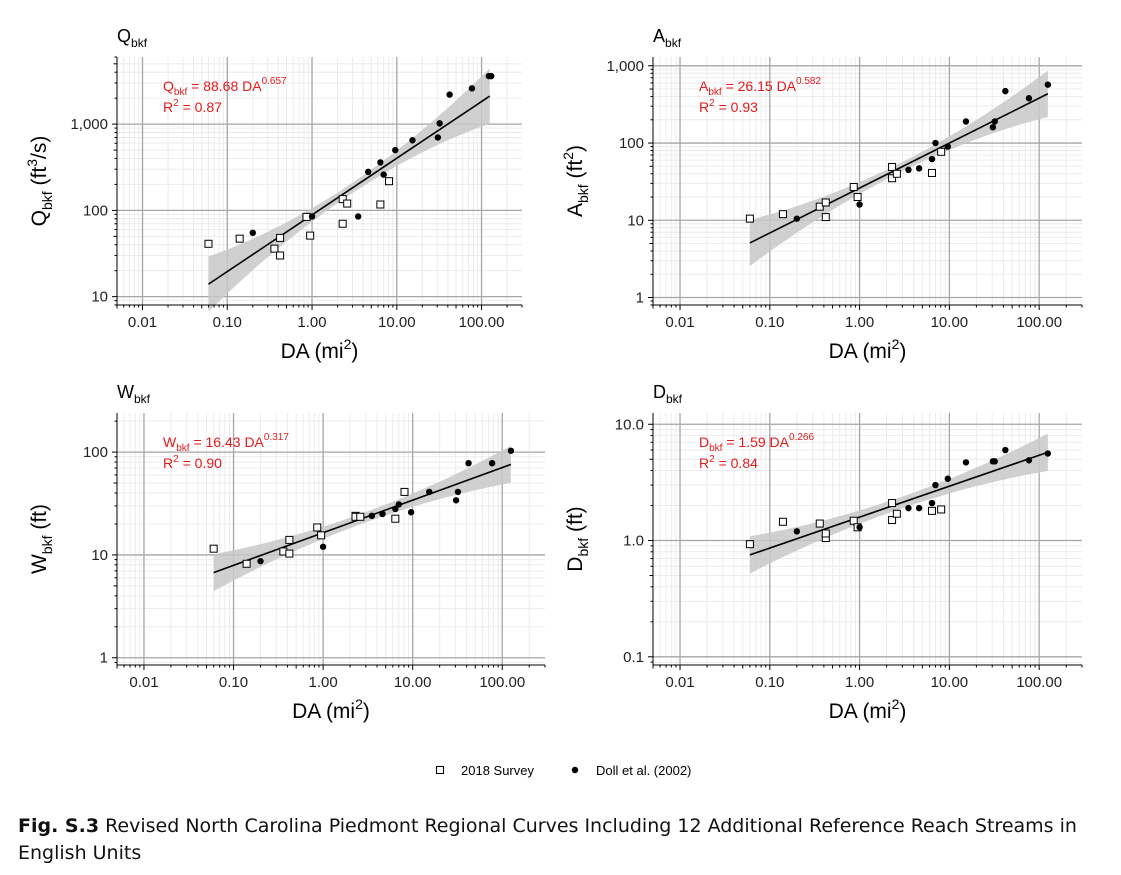  Describe the element at coordinates (760, 87) in the screenshot. I see `regression-equation: Abkf = 26.15 DA0.582` at that location.